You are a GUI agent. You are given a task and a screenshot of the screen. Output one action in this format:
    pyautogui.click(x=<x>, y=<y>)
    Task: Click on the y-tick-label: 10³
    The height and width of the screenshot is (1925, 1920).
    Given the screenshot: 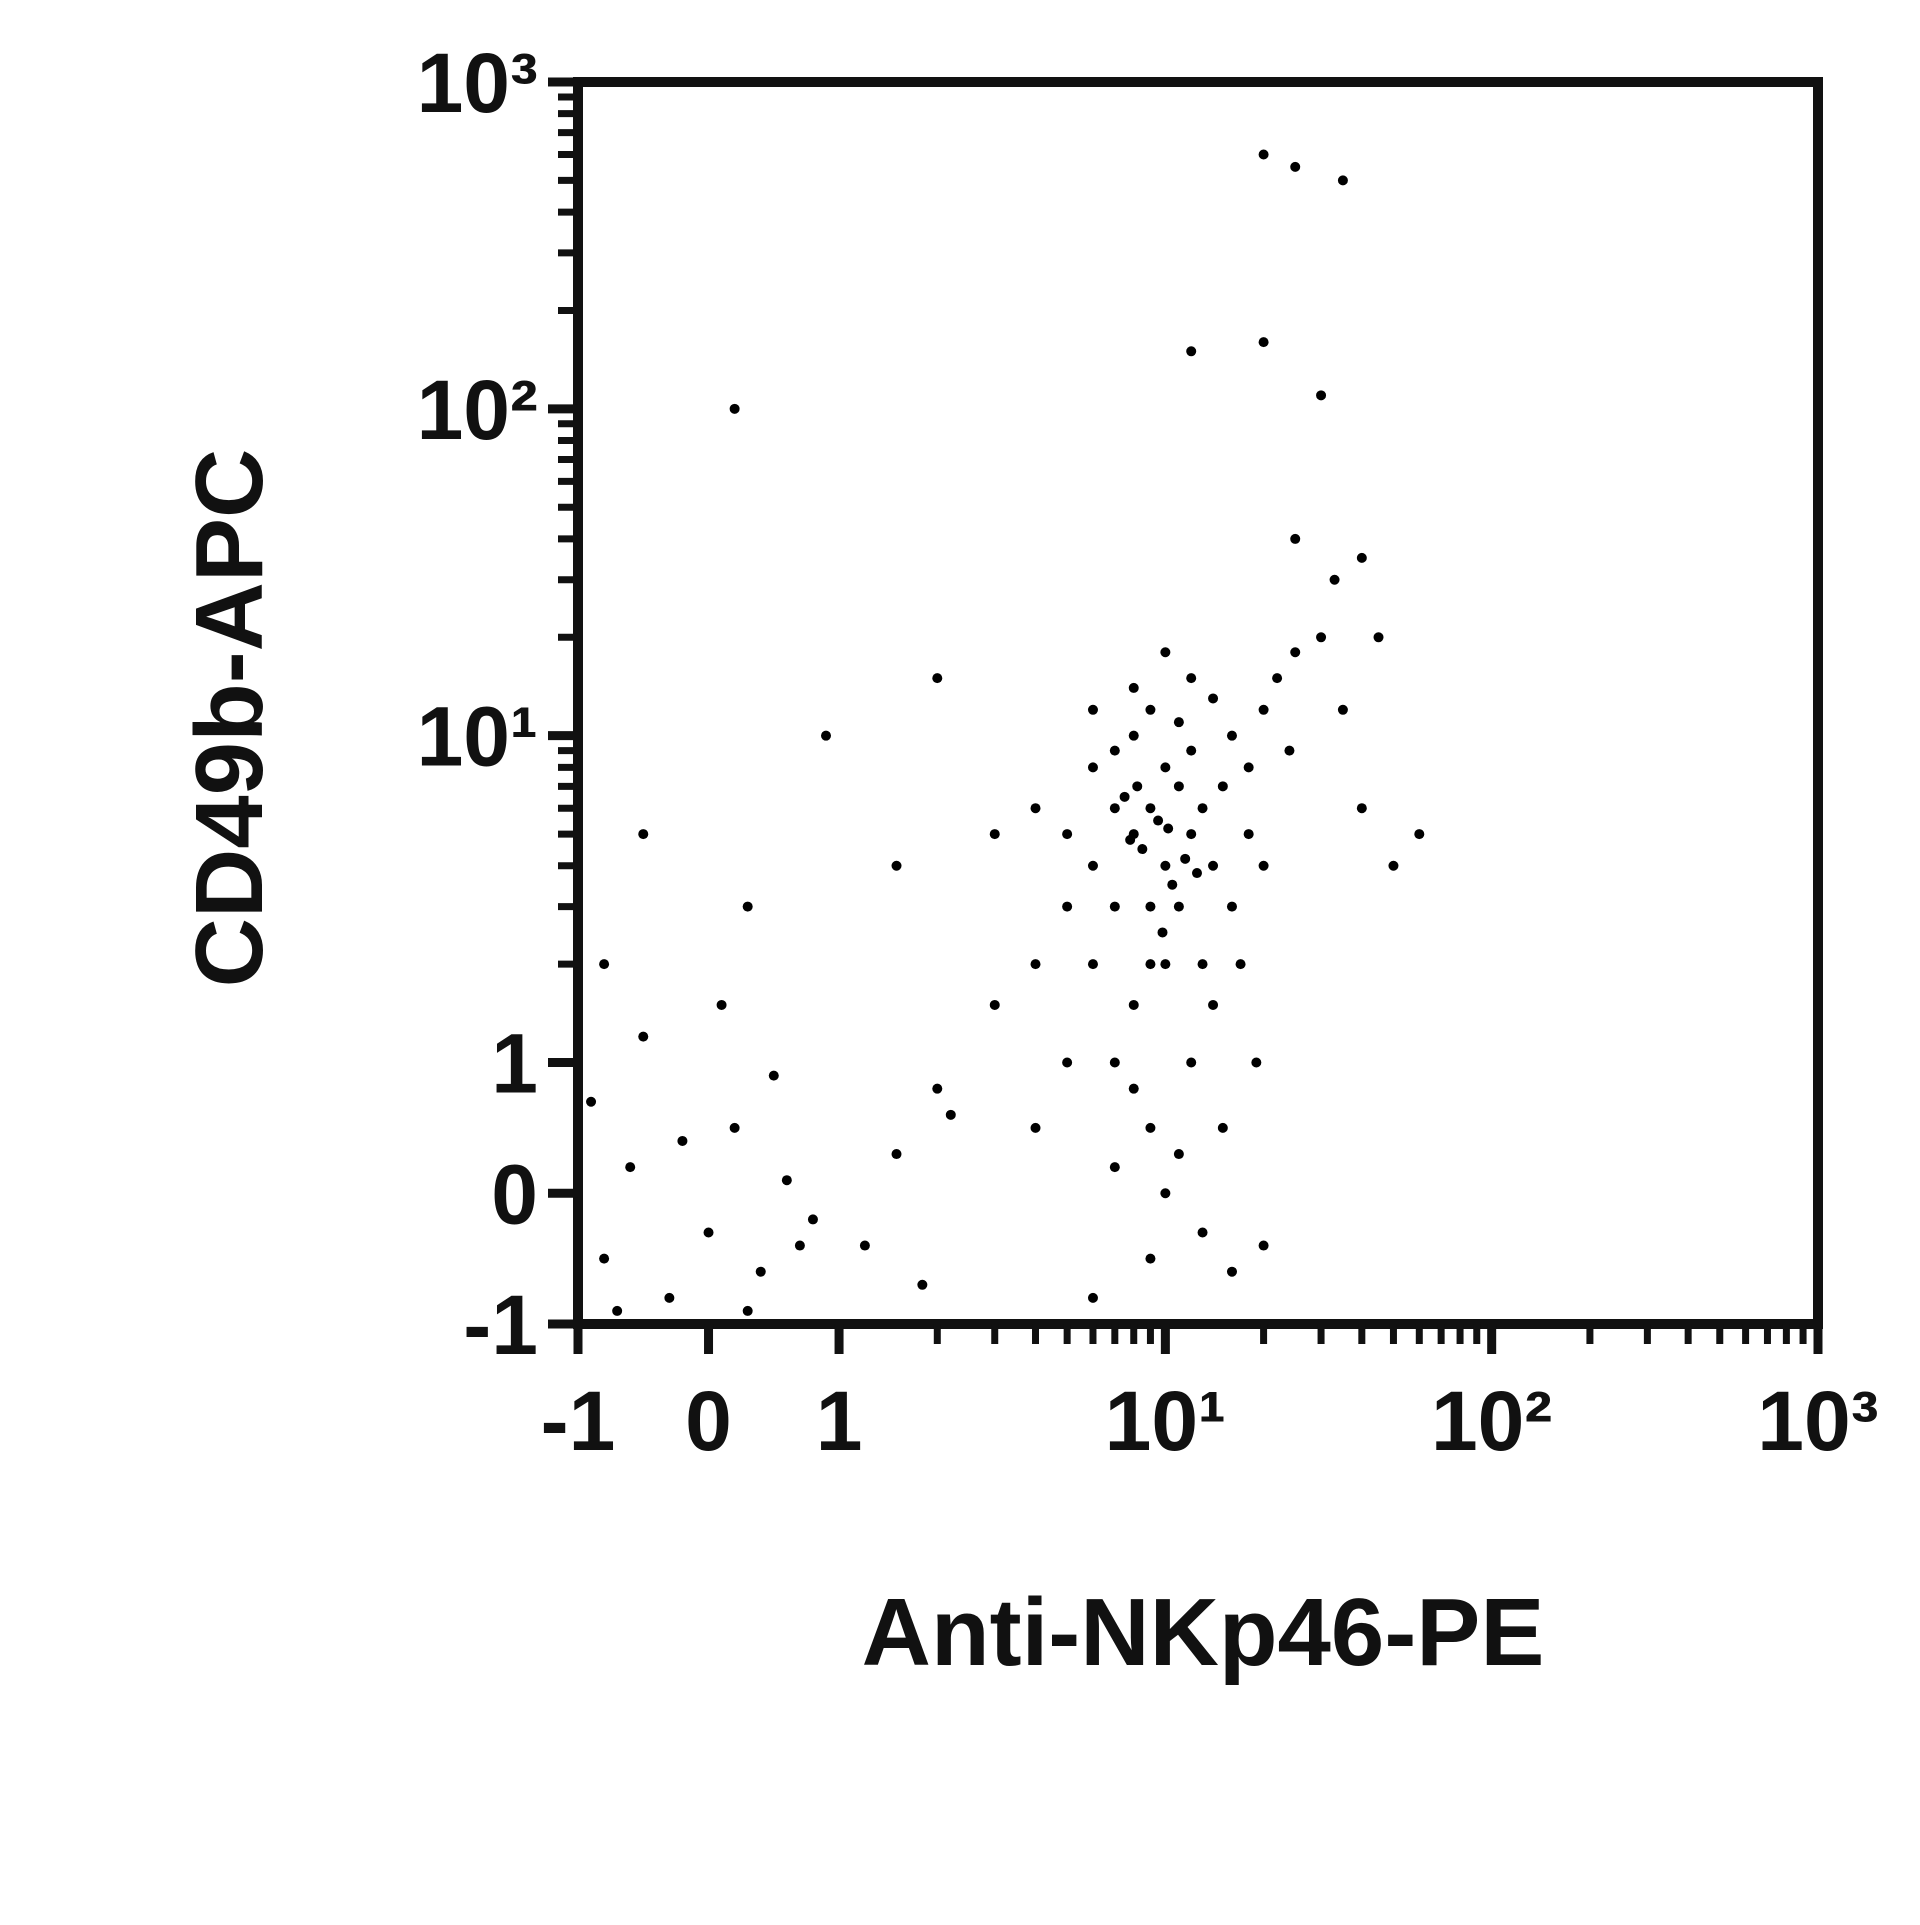 What is the action you would take?
    pyautogui.click(x=477, y=83)
    